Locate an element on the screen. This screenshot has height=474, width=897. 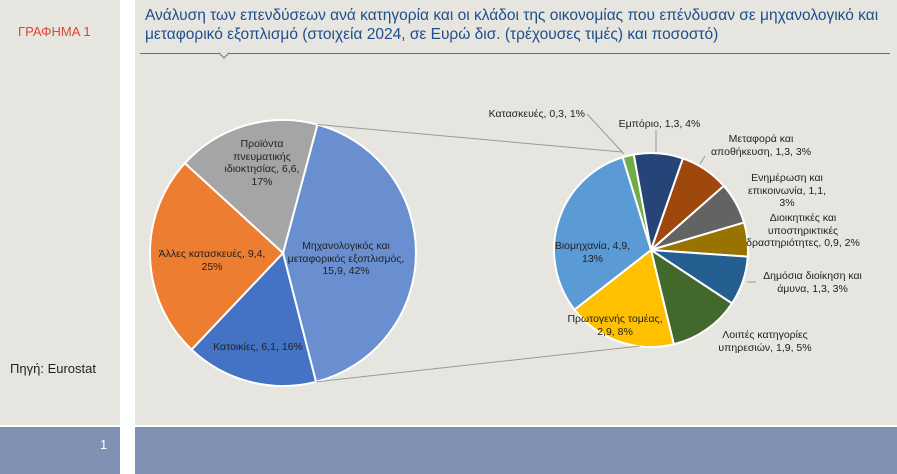
left-panel is located at coordinates (60, 212).